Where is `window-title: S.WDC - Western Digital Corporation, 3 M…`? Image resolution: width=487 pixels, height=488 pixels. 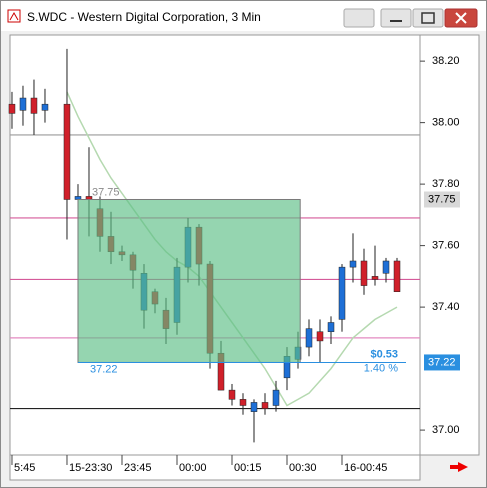
window-title: S.WDC - Western Digital Corporation, 3 M… is located at coordinates (144, 17).